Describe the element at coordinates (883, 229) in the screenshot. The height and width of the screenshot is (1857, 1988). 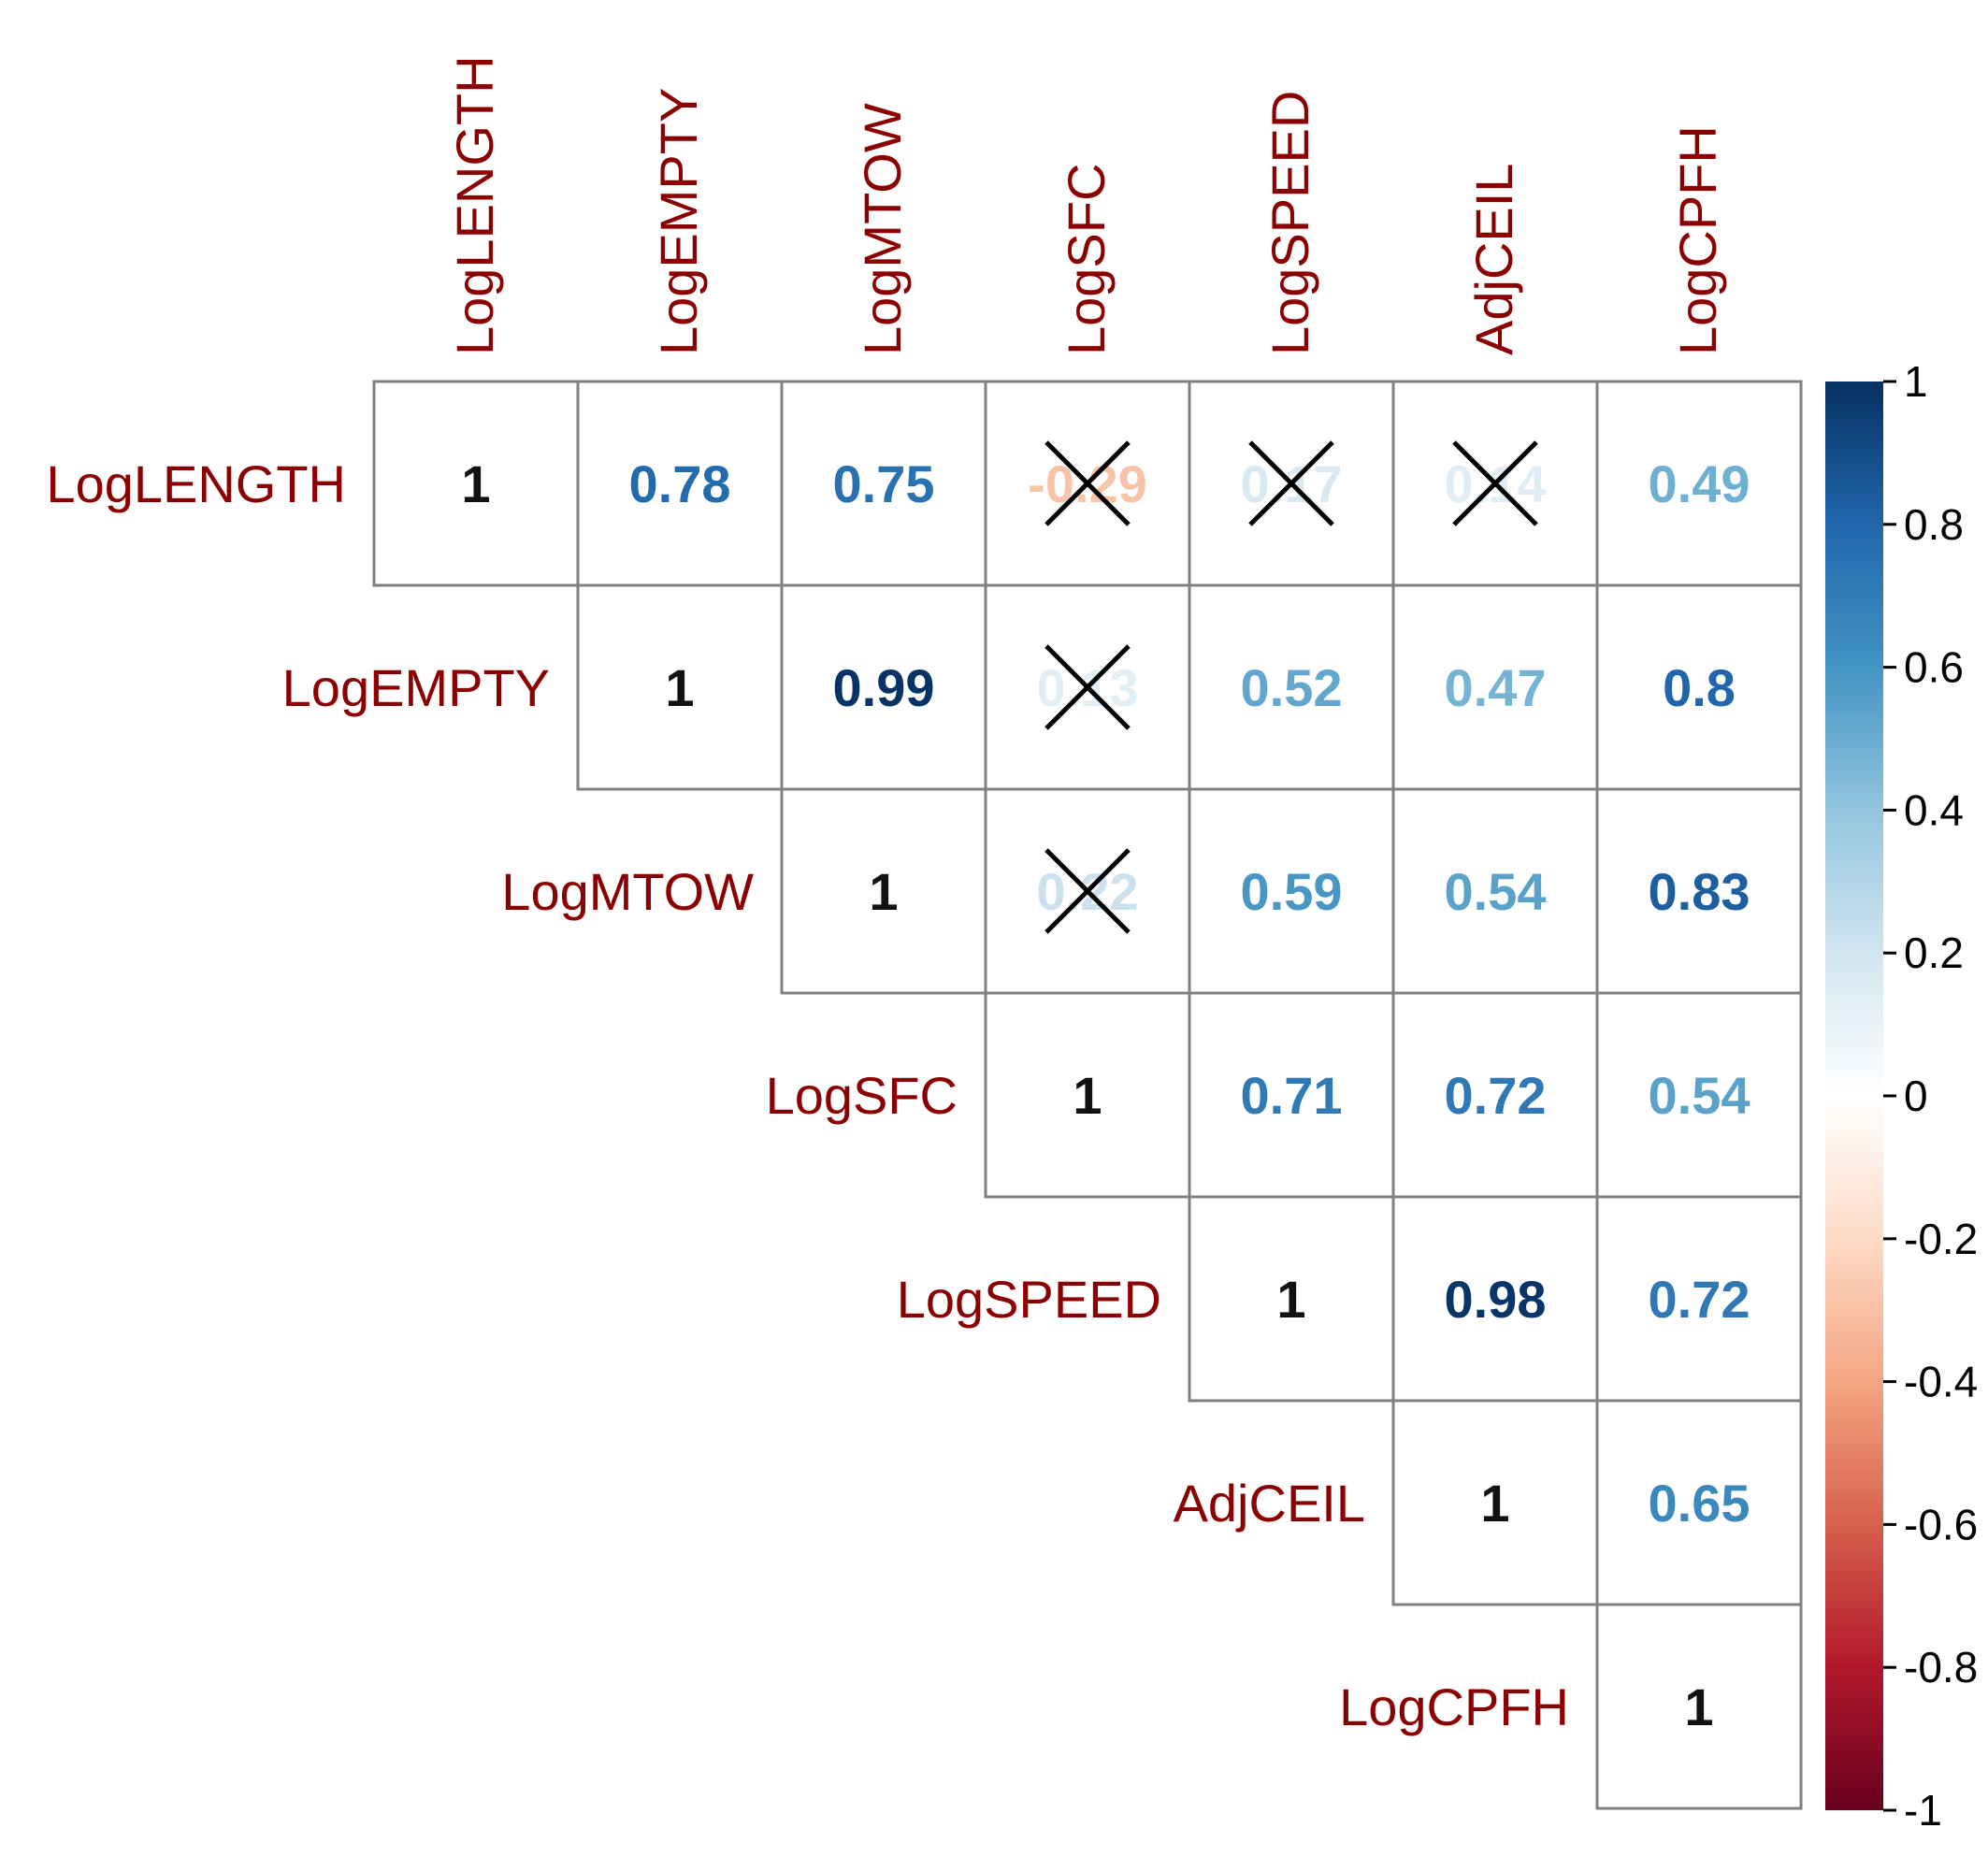
I see `col-label-LogMTOW: LogMTOW` at that location.